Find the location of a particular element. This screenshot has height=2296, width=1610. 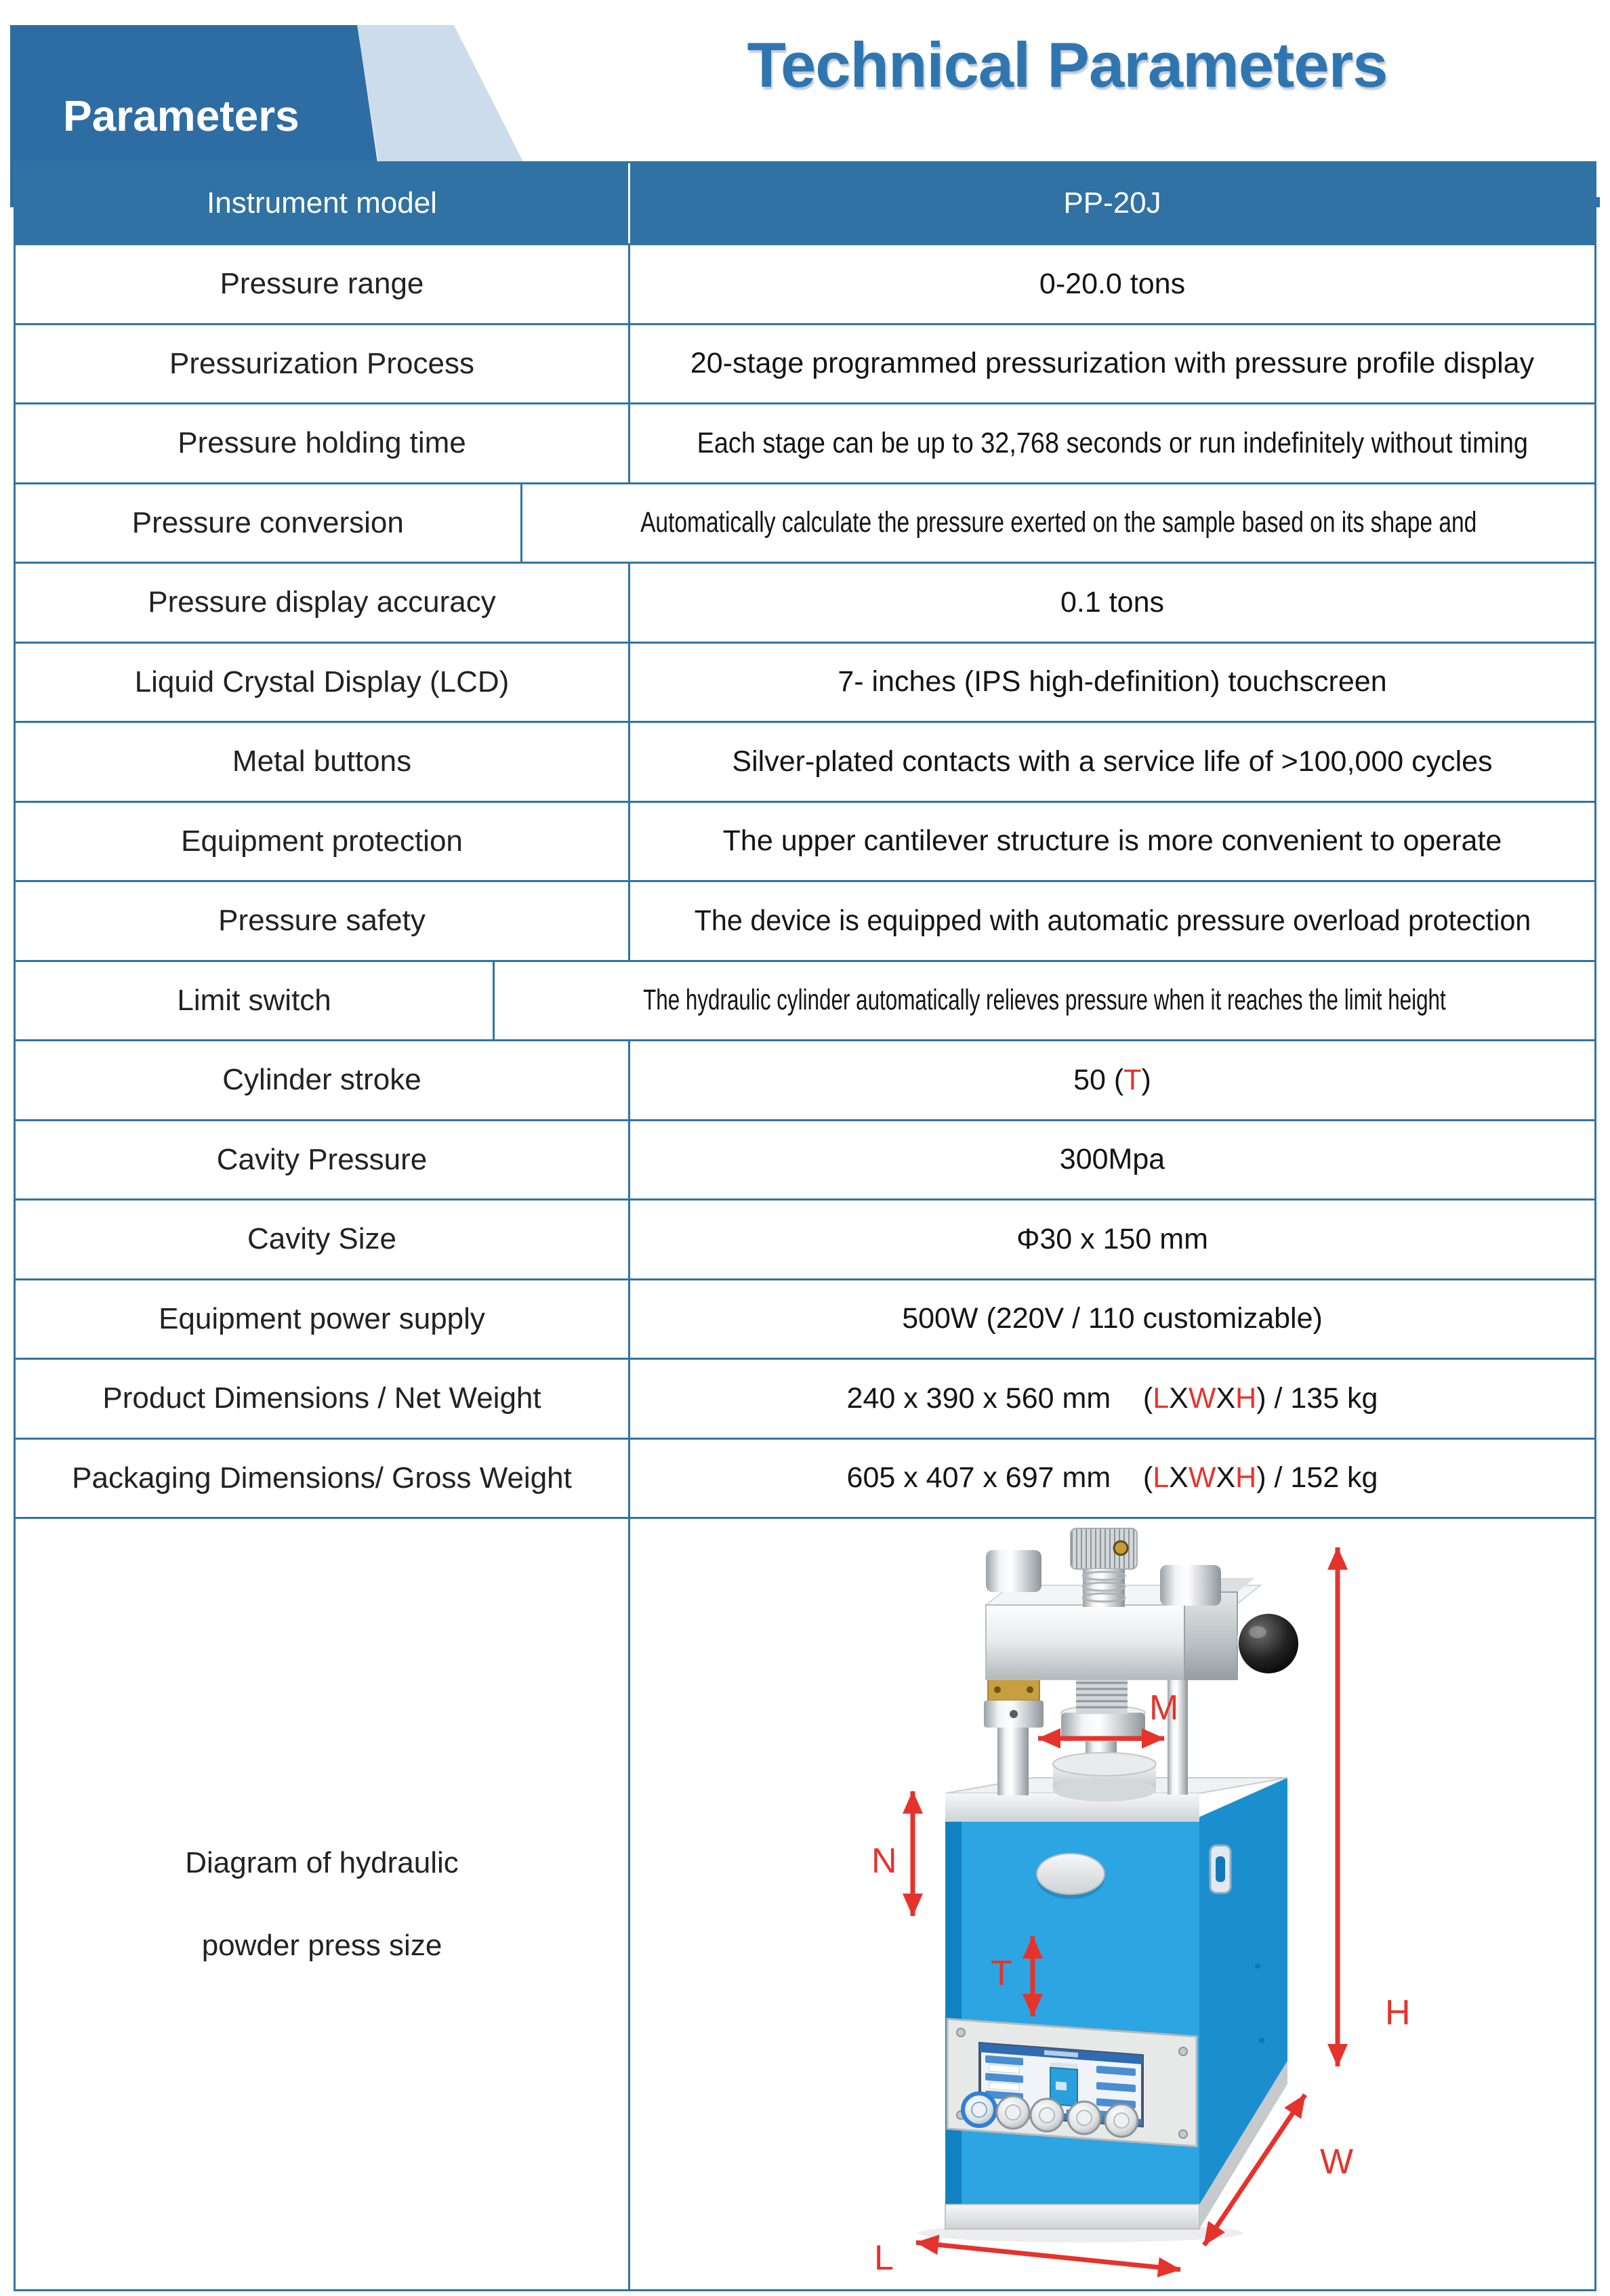

row-label: Equipment protection is located at coordinates (323, 841).